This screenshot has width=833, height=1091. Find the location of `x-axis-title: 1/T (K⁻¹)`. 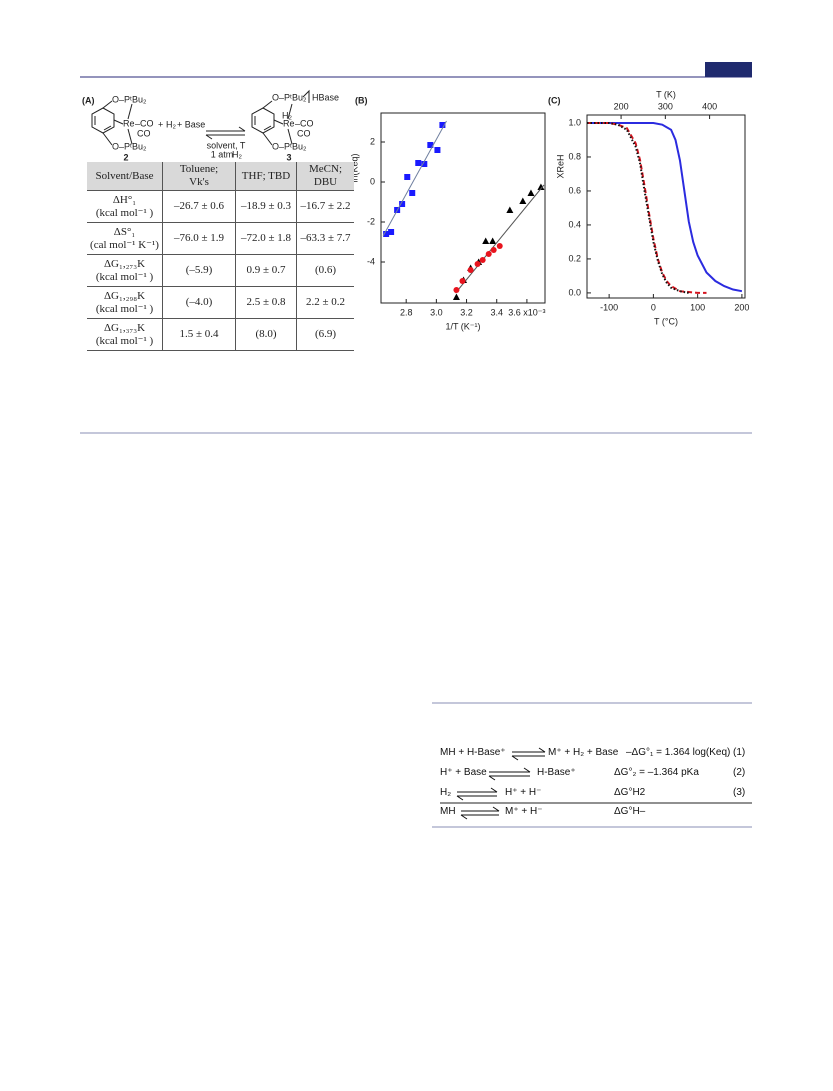

x-axis-title: 1/T (K⁻¹) is located at coordinates (462, 326).